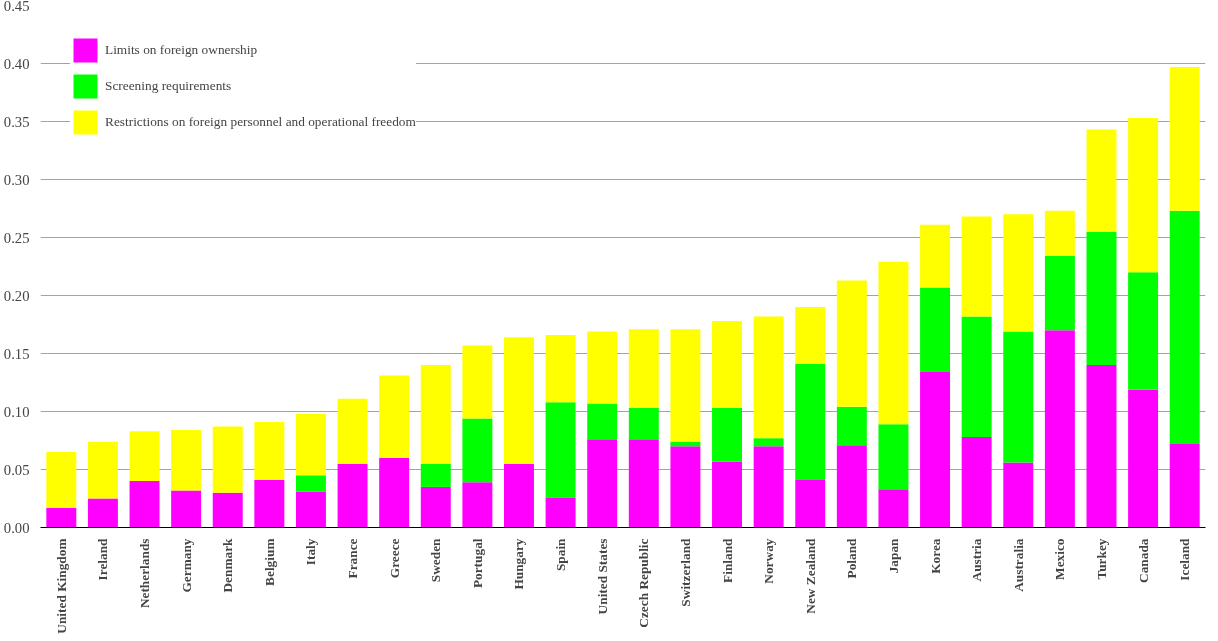 The height and width of the screenshot is (641, 1218). I want to click on x-tick-label: Spain, so click(561, 554).